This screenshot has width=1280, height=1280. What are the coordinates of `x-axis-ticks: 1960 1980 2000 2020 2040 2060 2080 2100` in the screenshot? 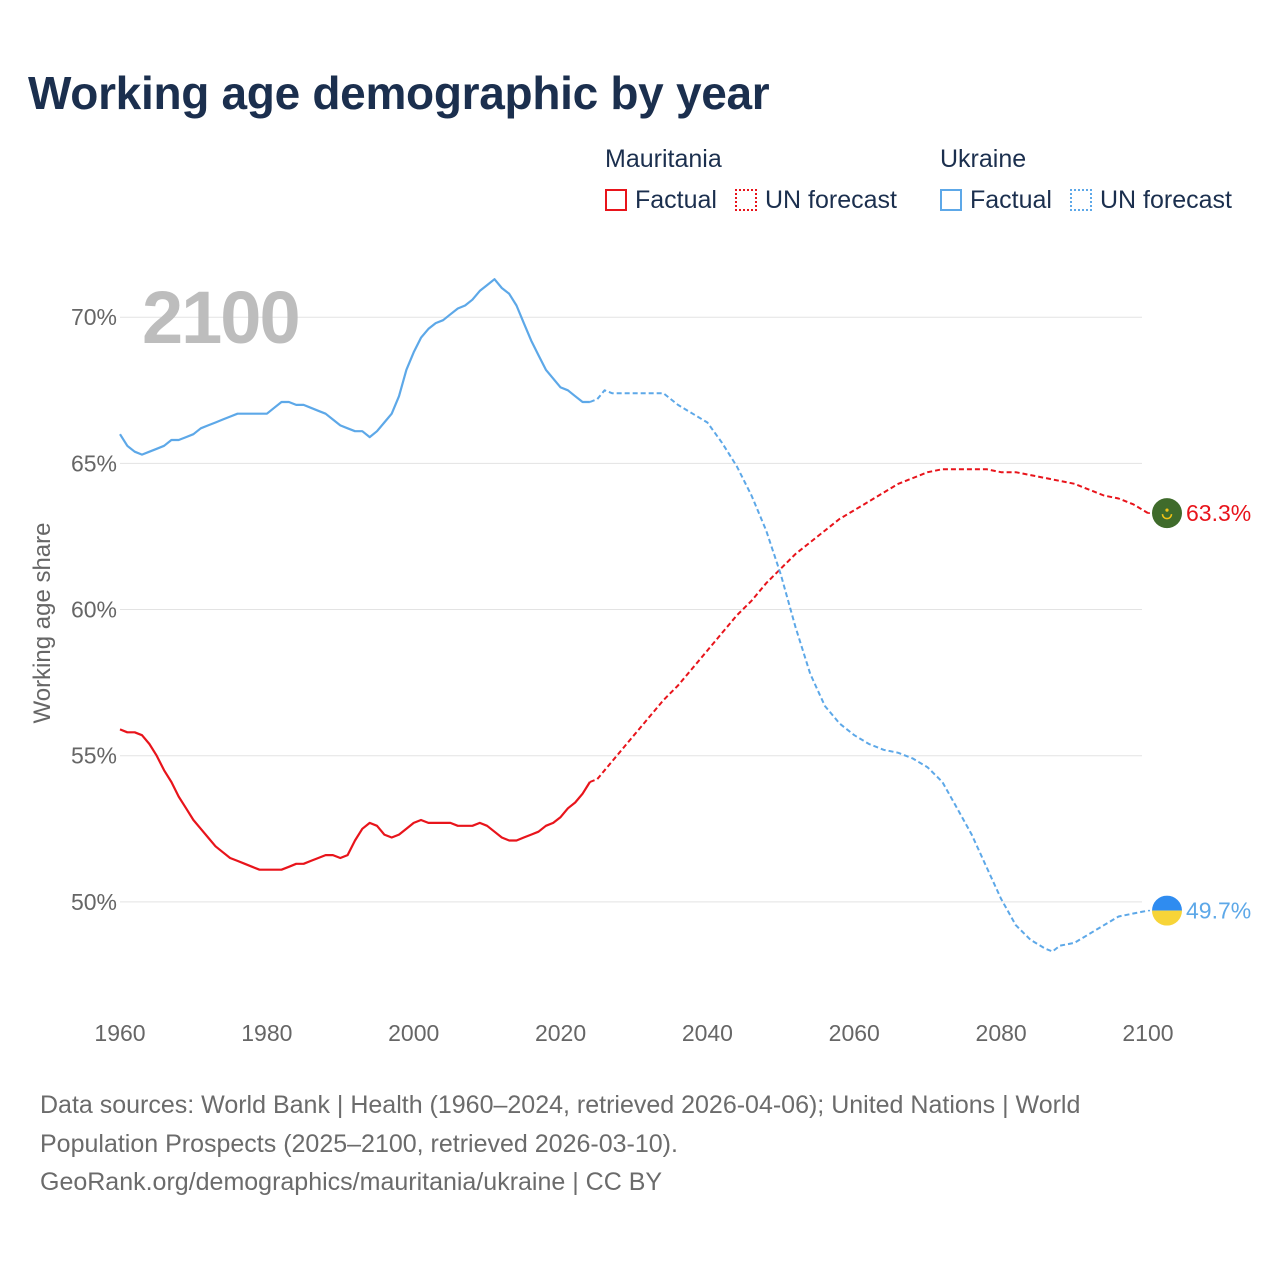 It's located at (633, 1033).